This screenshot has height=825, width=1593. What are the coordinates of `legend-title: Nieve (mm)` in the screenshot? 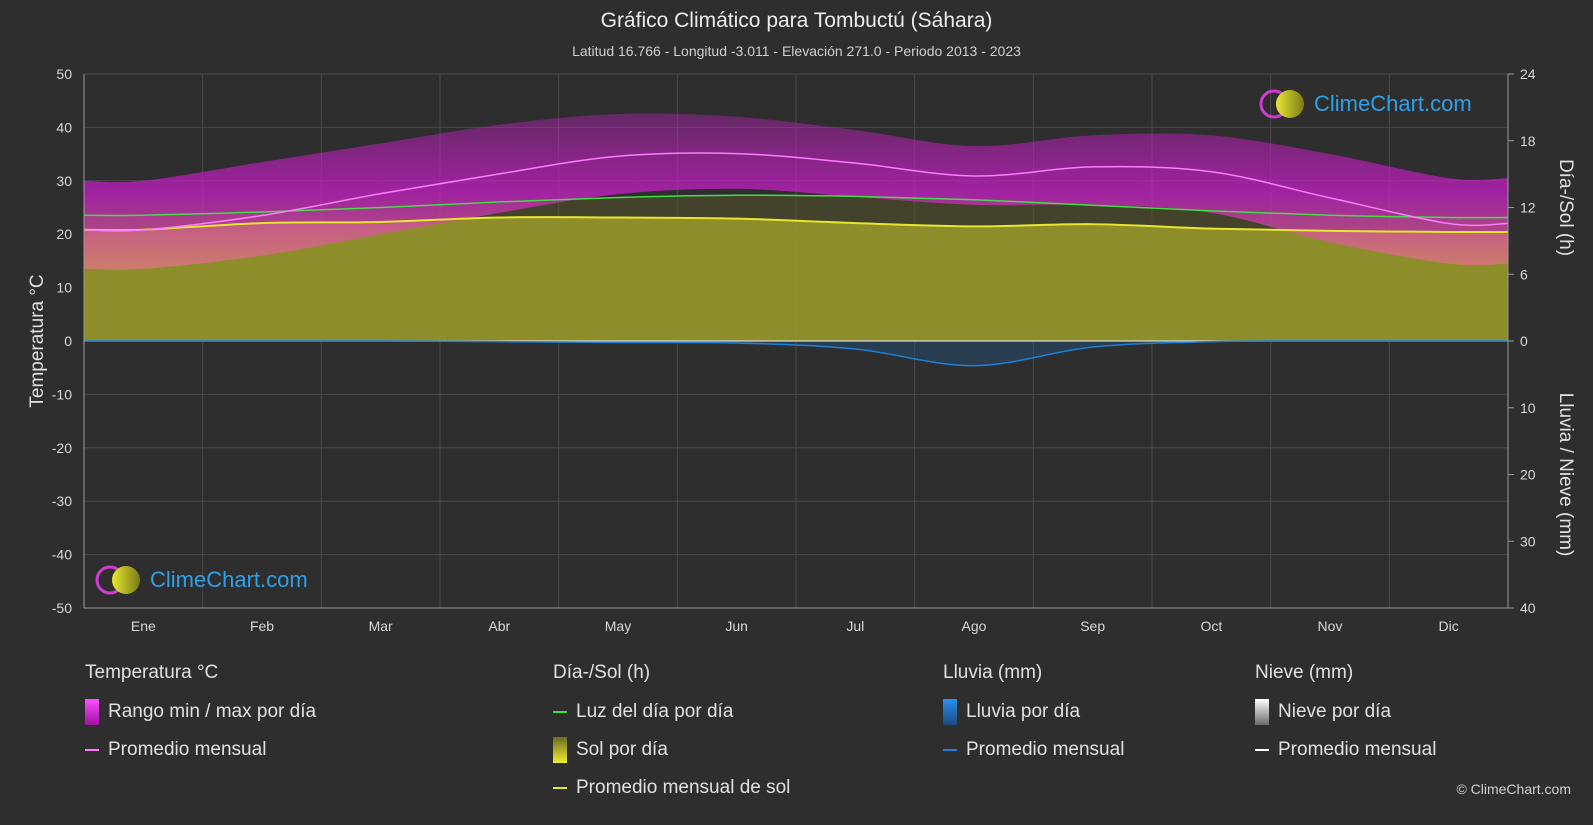 It's located at (1304, 672).